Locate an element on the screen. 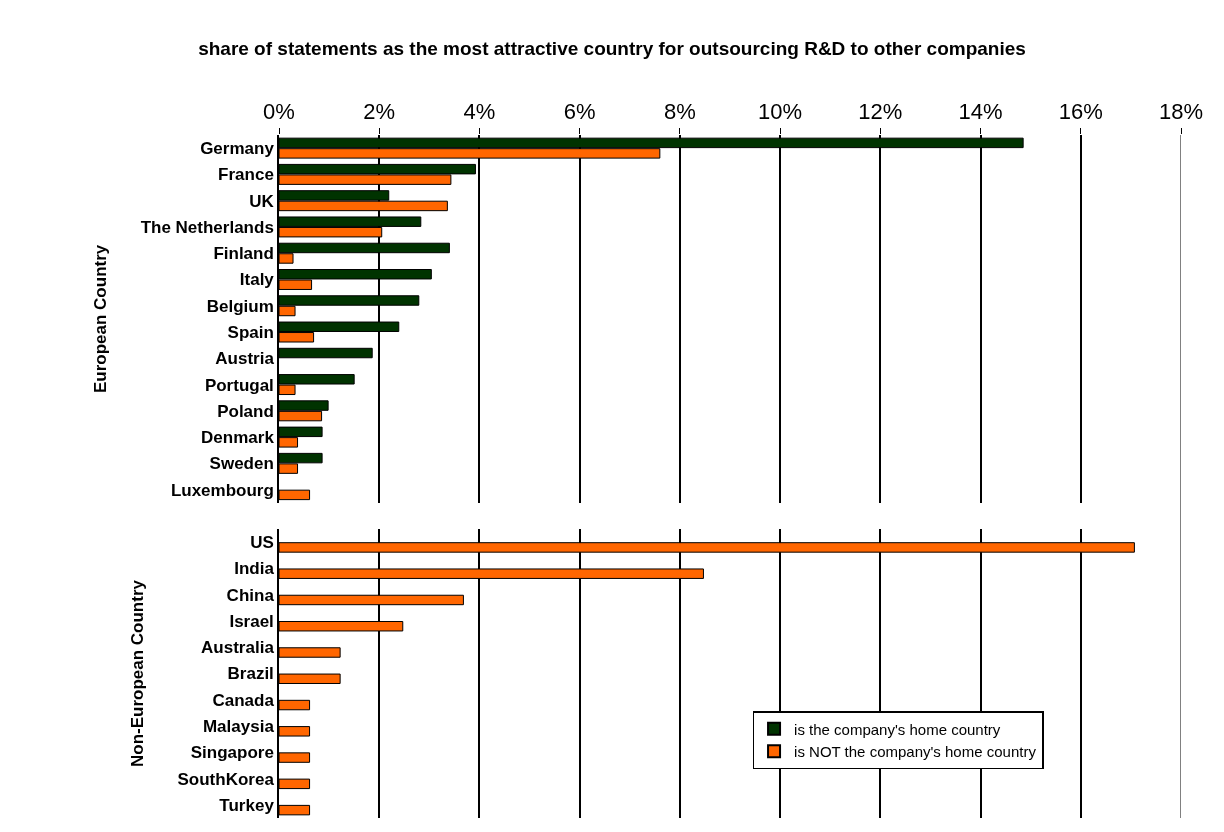 Image resolution: width=1224 pixels, height=832 pixels. y-tick-label: Austria is located at coordinates (245, 359).